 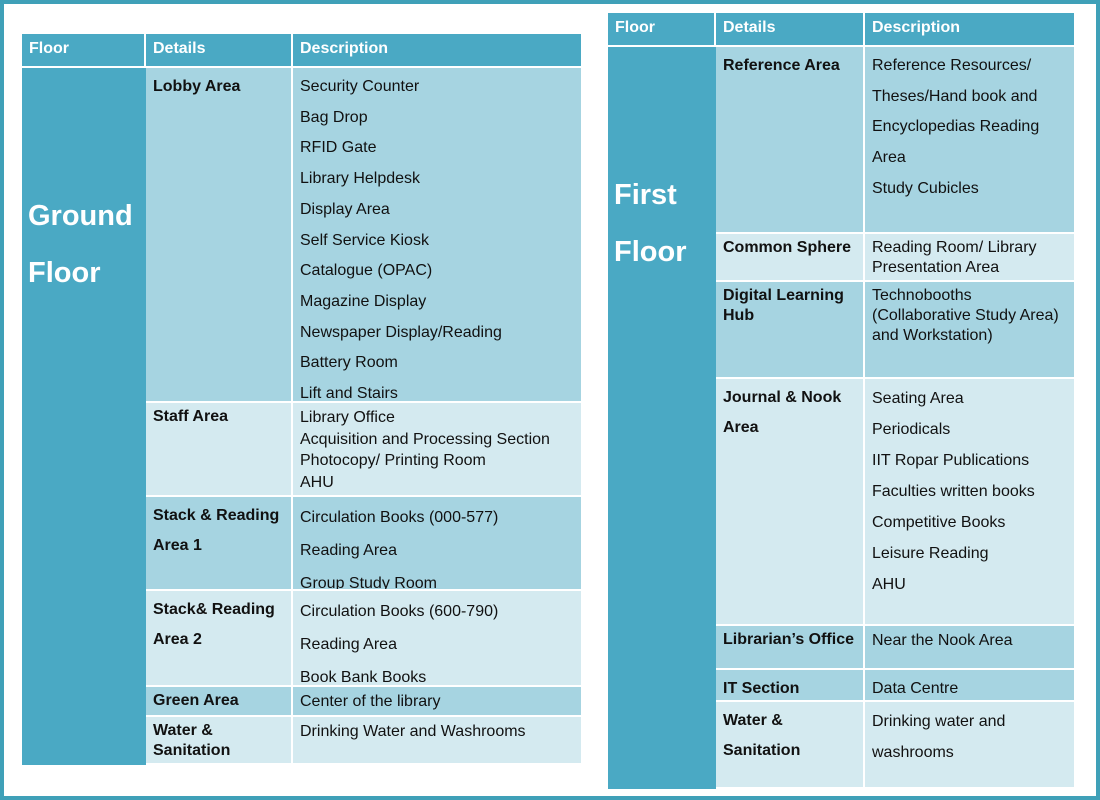 What do you see at coordinates (347, 417) in the screenshot?
I see `description-item: Library Office` at bounding box center [347, 417].